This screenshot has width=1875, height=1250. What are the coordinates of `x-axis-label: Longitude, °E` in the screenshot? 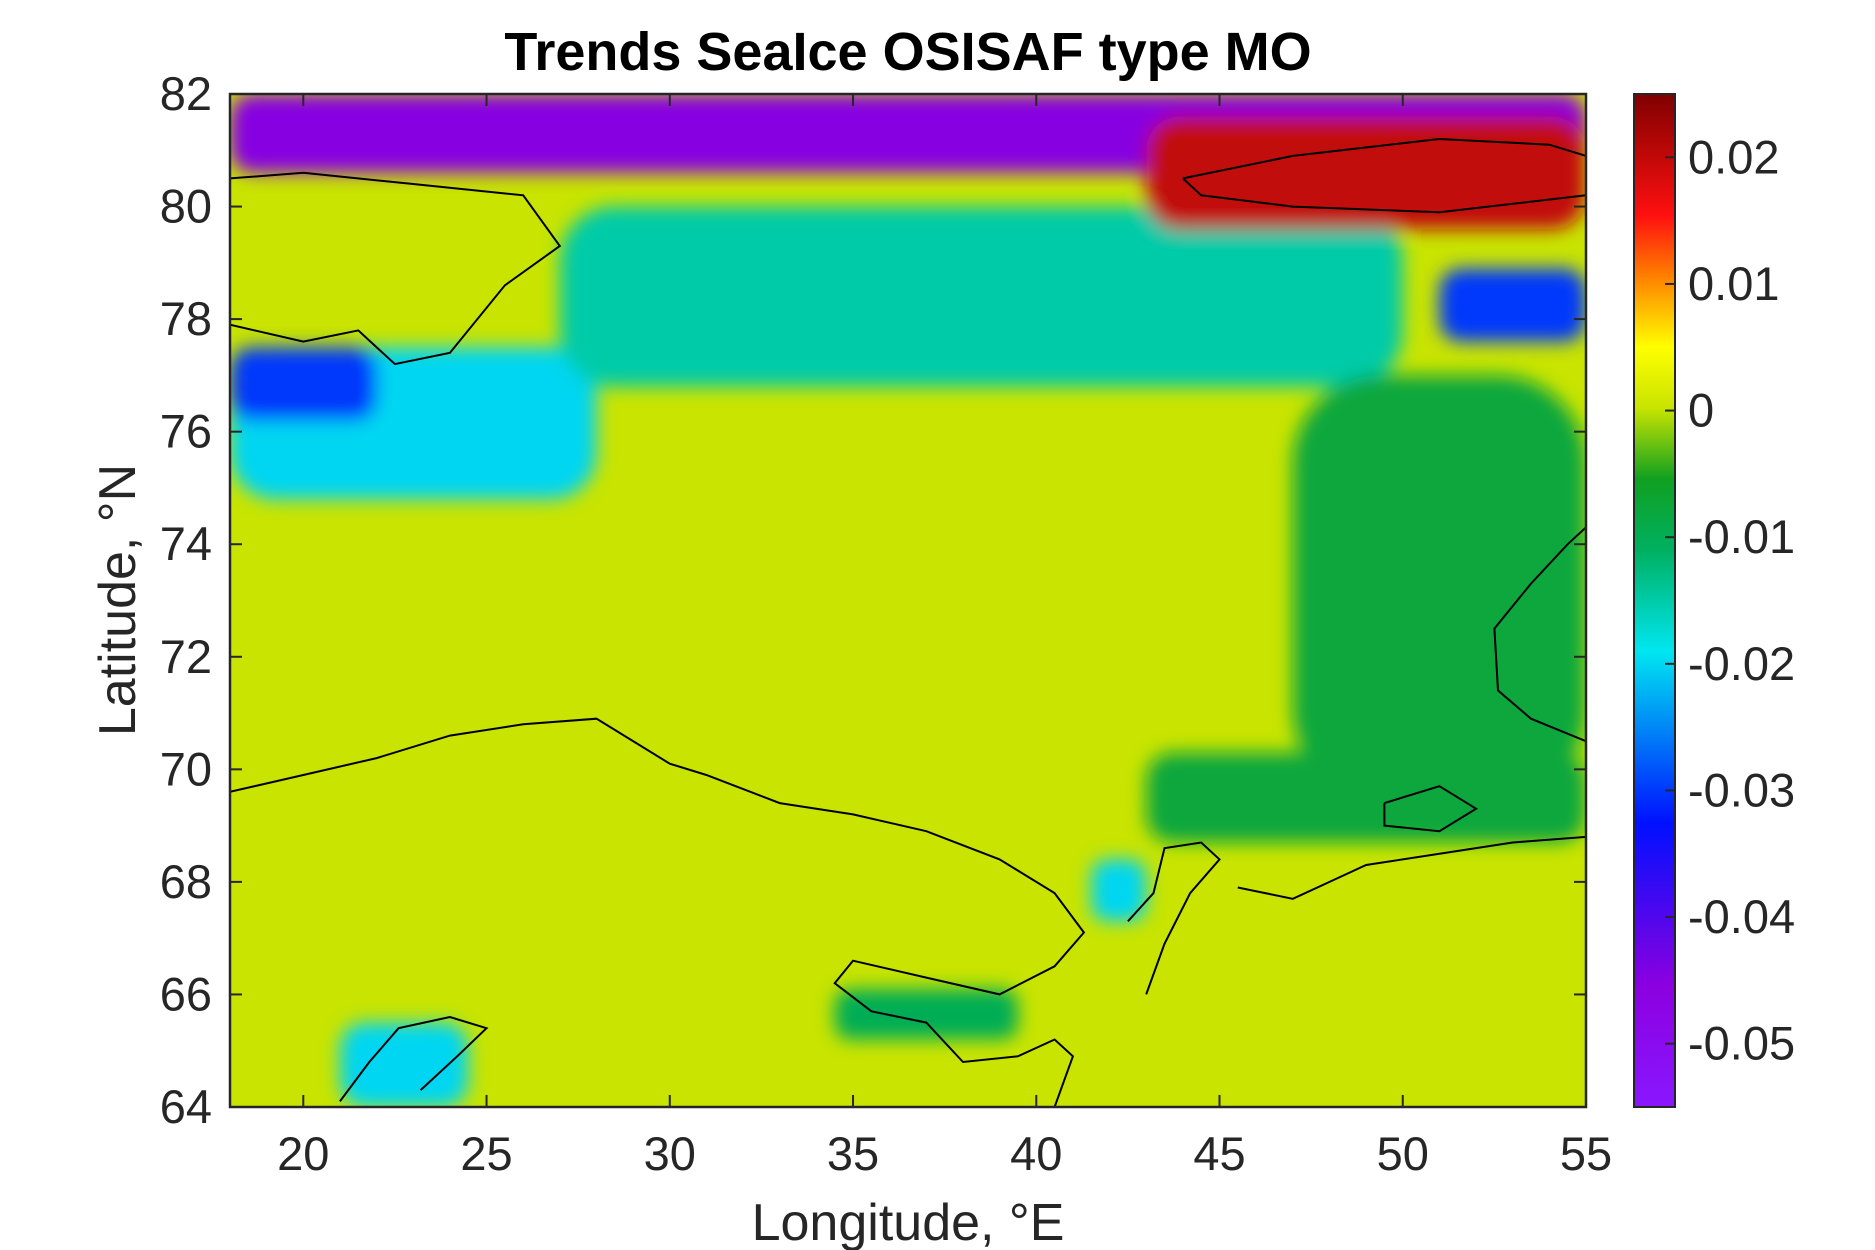 It's located at (908, 1222).